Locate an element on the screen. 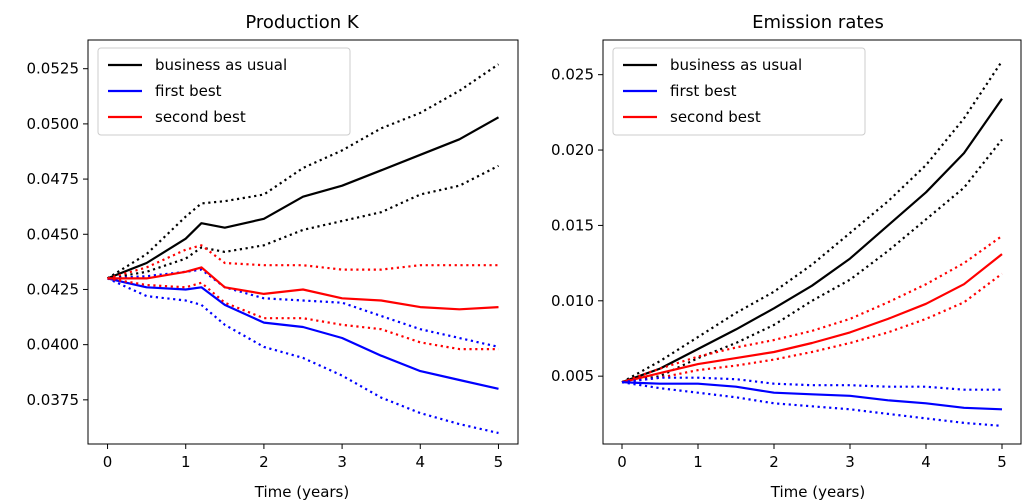 This screenshot has height=504, width=1023. y-tick-label: 0.015 is located at coordinates (572, 225).